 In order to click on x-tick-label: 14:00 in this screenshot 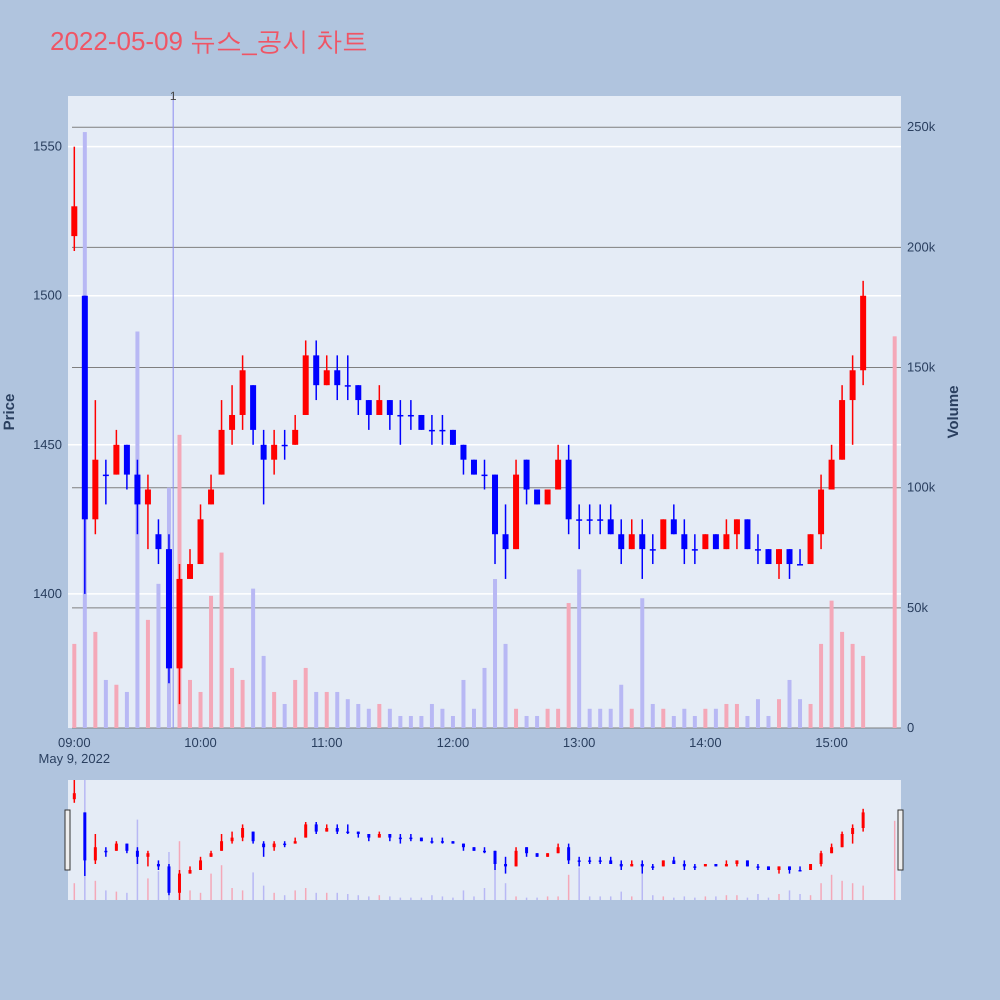, I will do `click(705, 742)`.